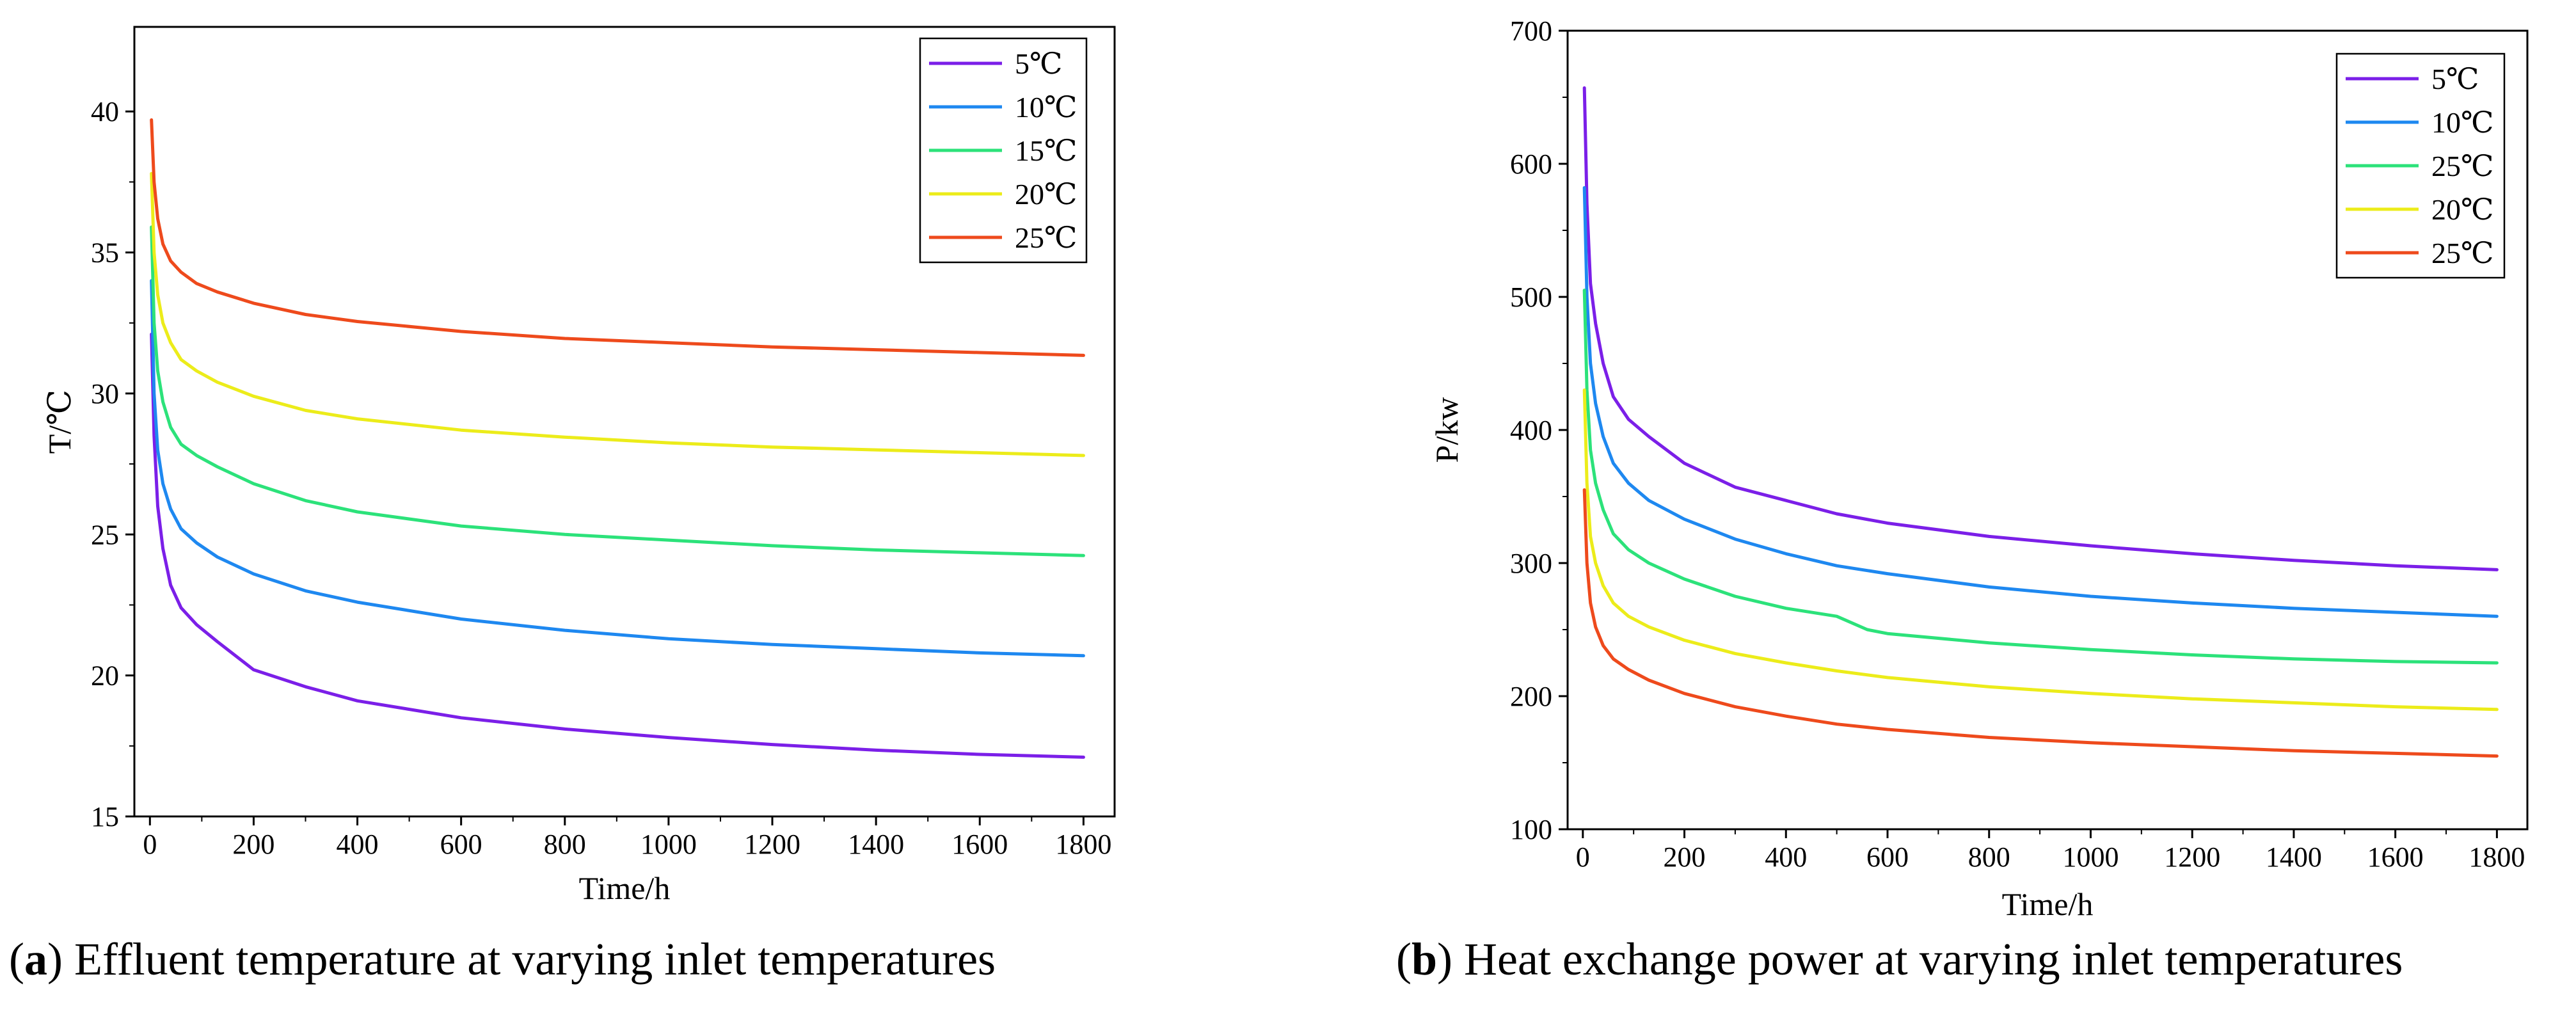  What do you see at coordinates (105, 816) in the screenshot?
I see `y-tick-label: 15` at bounding box center [105, 816].